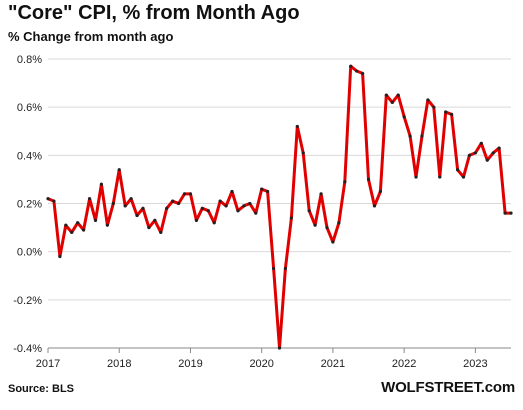 The width and height of the screenshot is (523, 410). What do you see at coordinates (48, 364) in the screenshot?
I see `x-tick-label: 2017` at bounding box center [48, 364].